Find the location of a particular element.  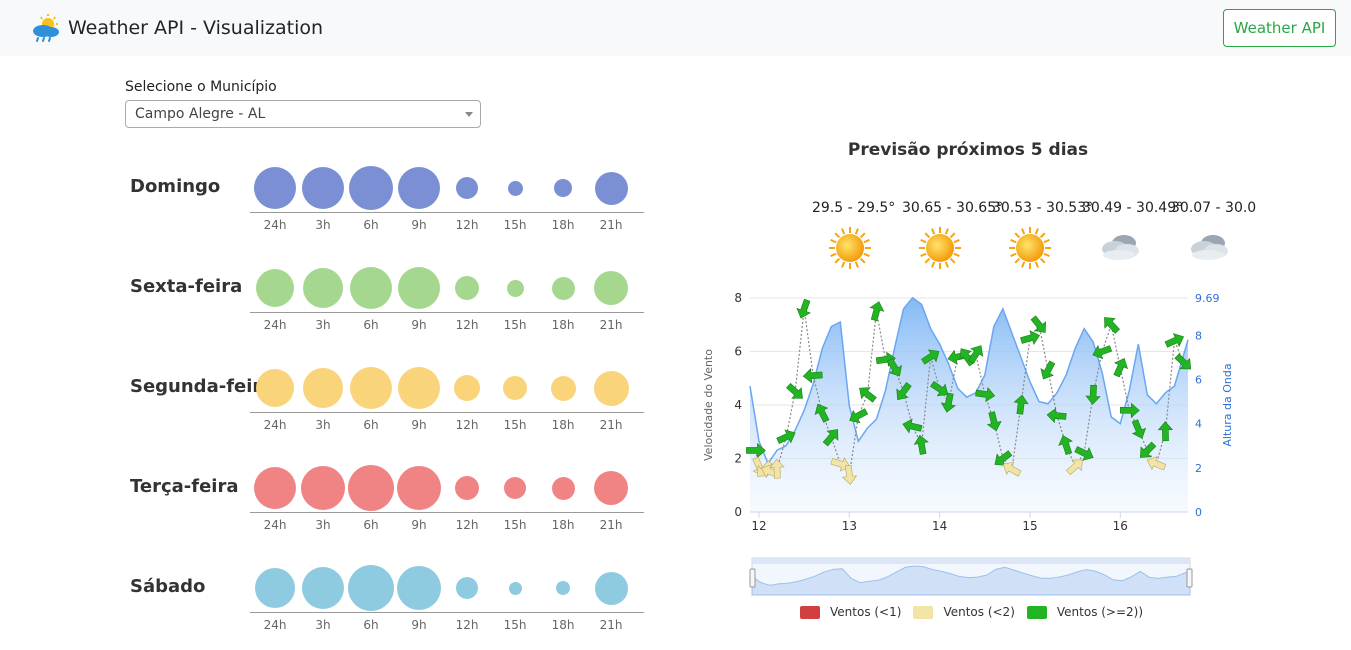

legend-item-strong: Ventos (>=2)) is located at coordinates (1084, 612).